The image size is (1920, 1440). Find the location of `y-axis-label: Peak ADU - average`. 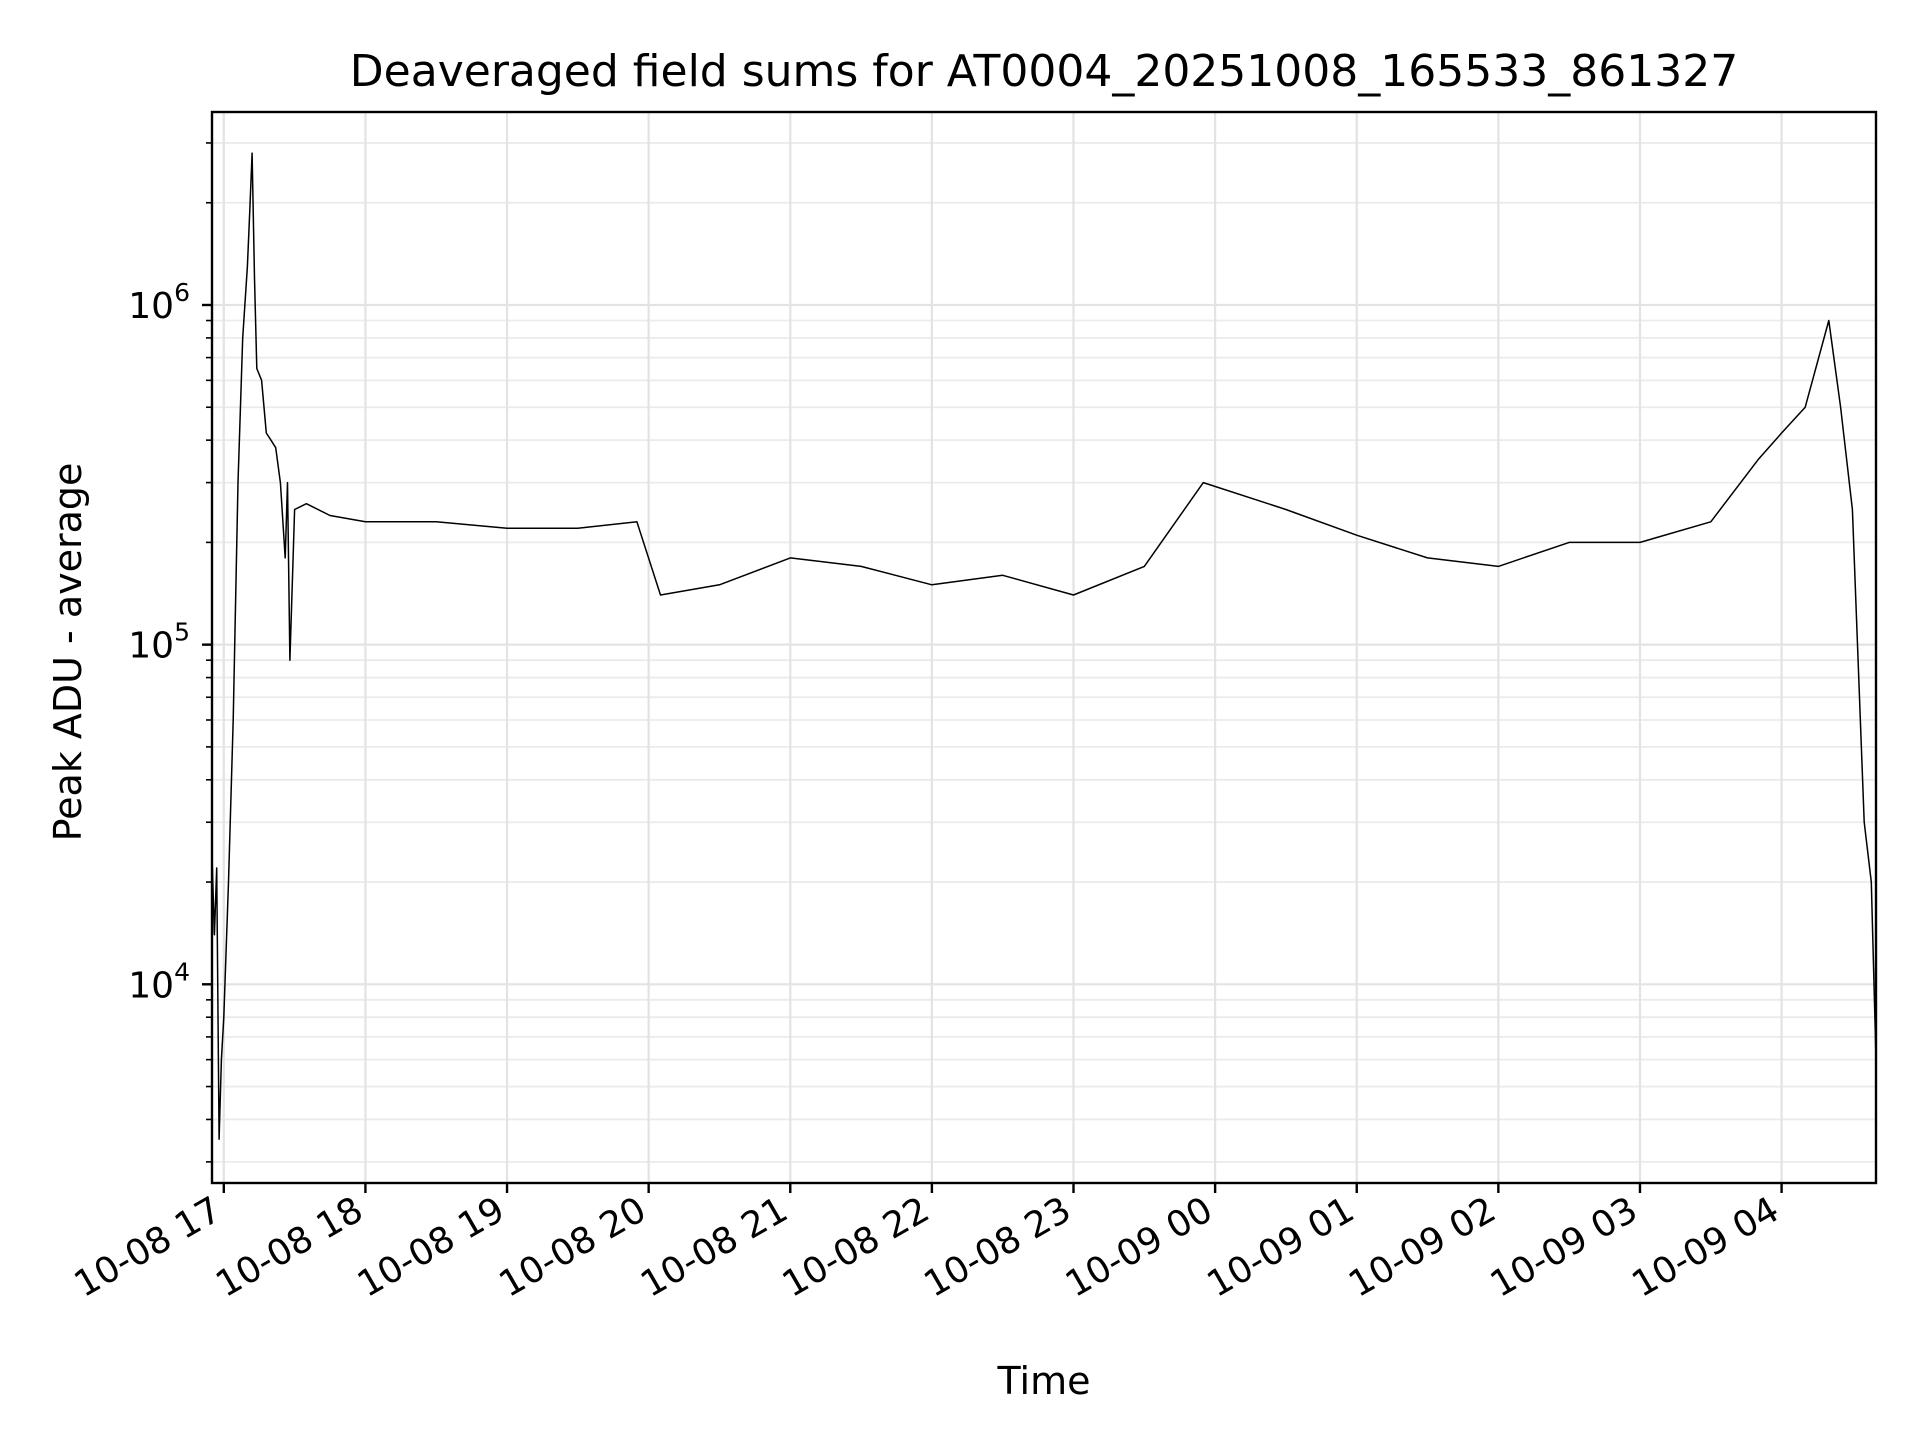

y-axis-label: Peak ADU - average is located at coordinates (68, 652).